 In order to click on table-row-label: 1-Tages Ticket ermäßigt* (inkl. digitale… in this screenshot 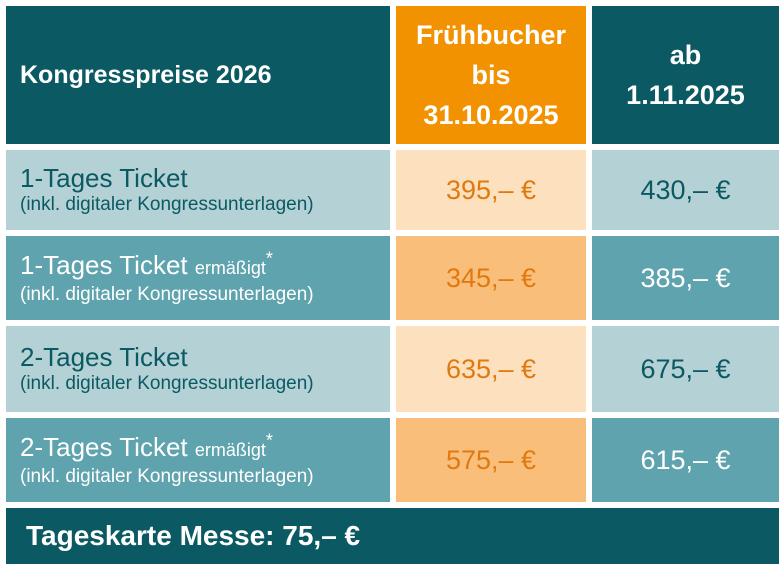, I will do `click(198, 278)`.